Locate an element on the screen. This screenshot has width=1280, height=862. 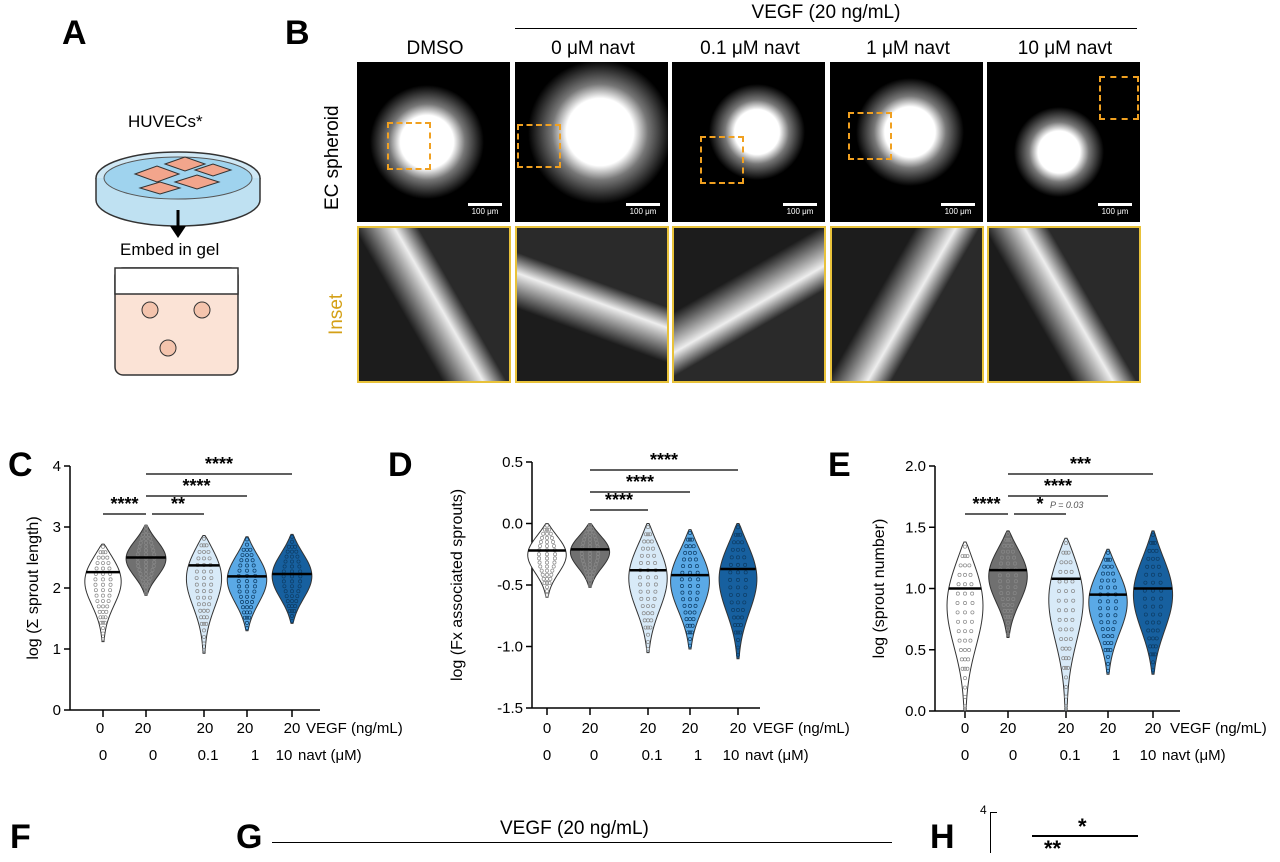
h-sig-bar is located at coordinates (1085, 836).